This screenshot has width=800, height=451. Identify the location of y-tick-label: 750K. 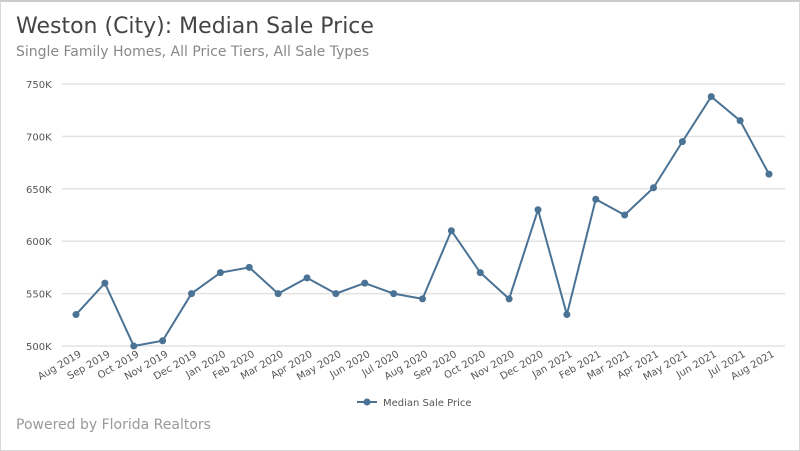
(39, 85).